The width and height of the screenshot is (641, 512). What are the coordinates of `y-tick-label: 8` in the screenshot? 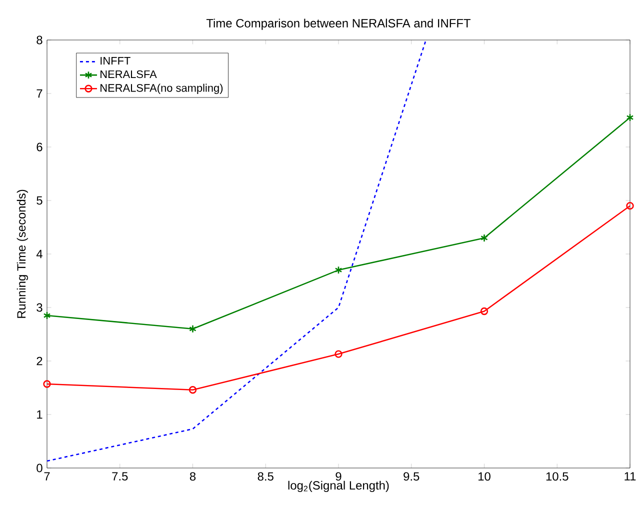 It's located at (39, 40).